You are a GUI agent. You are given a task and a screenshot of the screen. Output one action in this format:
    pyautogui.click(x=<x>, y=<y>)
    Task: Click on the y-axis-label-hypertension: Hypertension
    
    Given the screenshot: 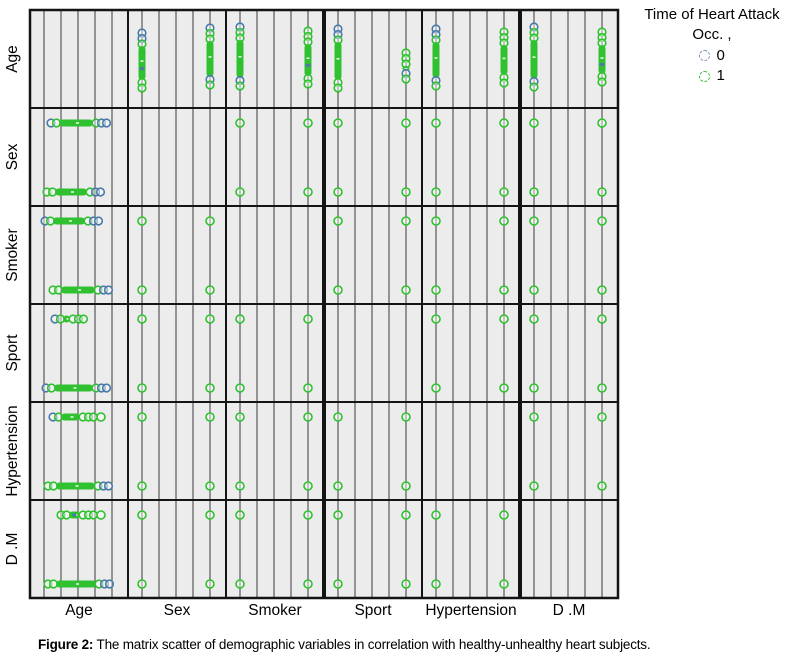 What is the action you would take?
    pyautogui.click(x=12, y=451)
    